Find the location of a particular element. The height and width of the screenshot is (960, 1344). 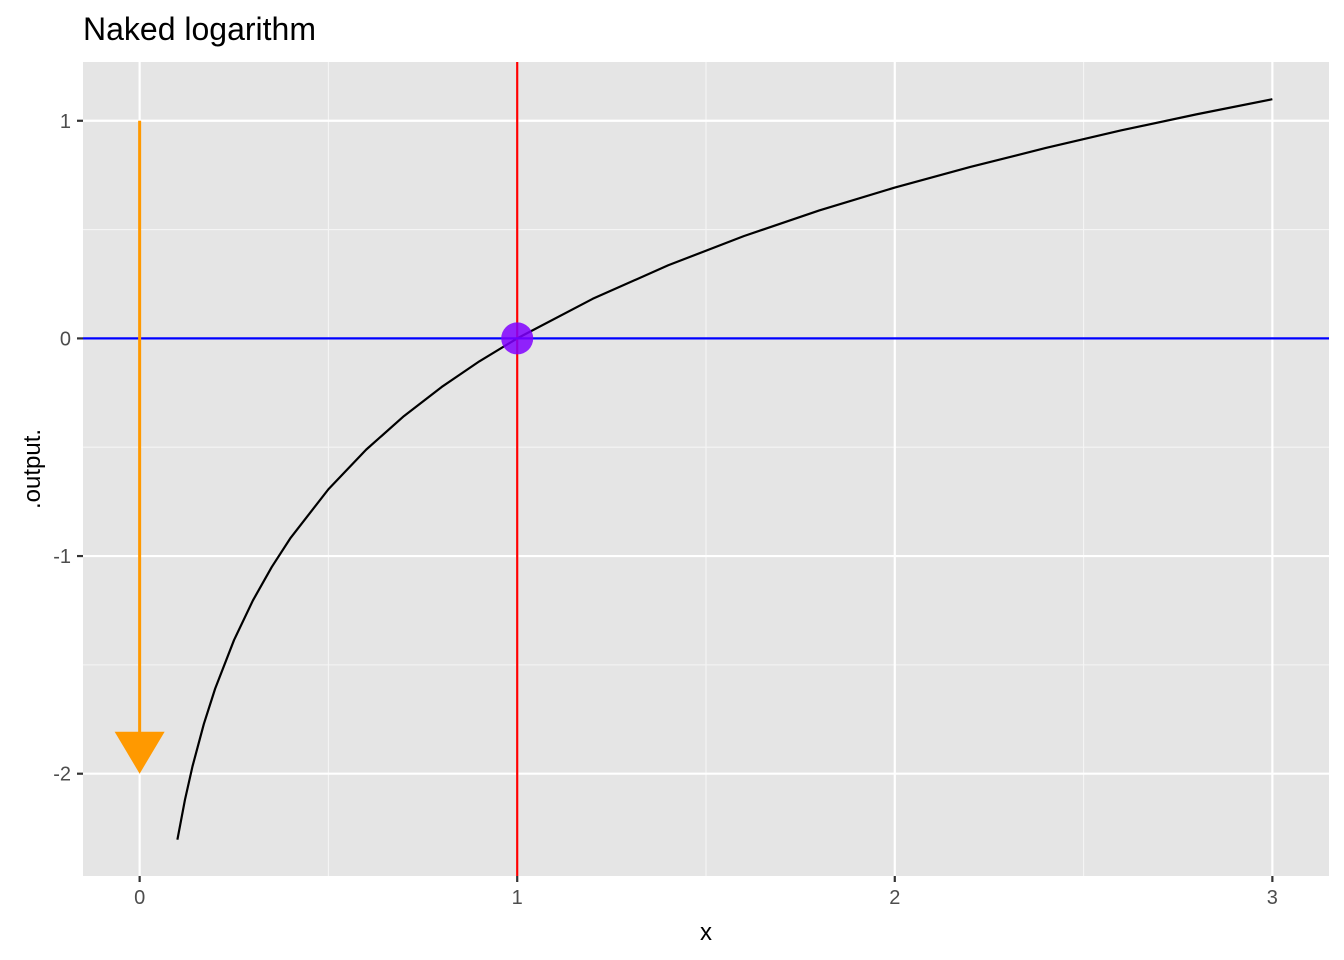

chart-title: Naked logarithm is located at coordinates (199, 29).